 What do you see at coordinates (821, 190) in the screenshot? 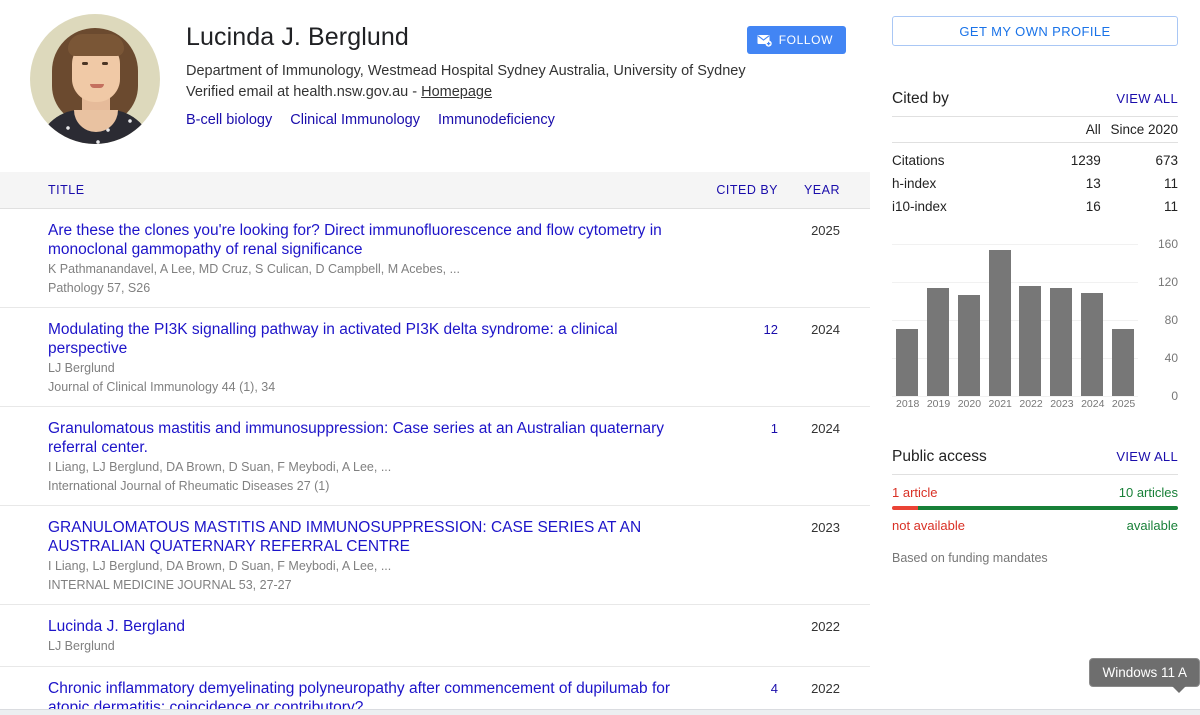
I see `column-header-year: YEAR` at bounding box center [821, 190].